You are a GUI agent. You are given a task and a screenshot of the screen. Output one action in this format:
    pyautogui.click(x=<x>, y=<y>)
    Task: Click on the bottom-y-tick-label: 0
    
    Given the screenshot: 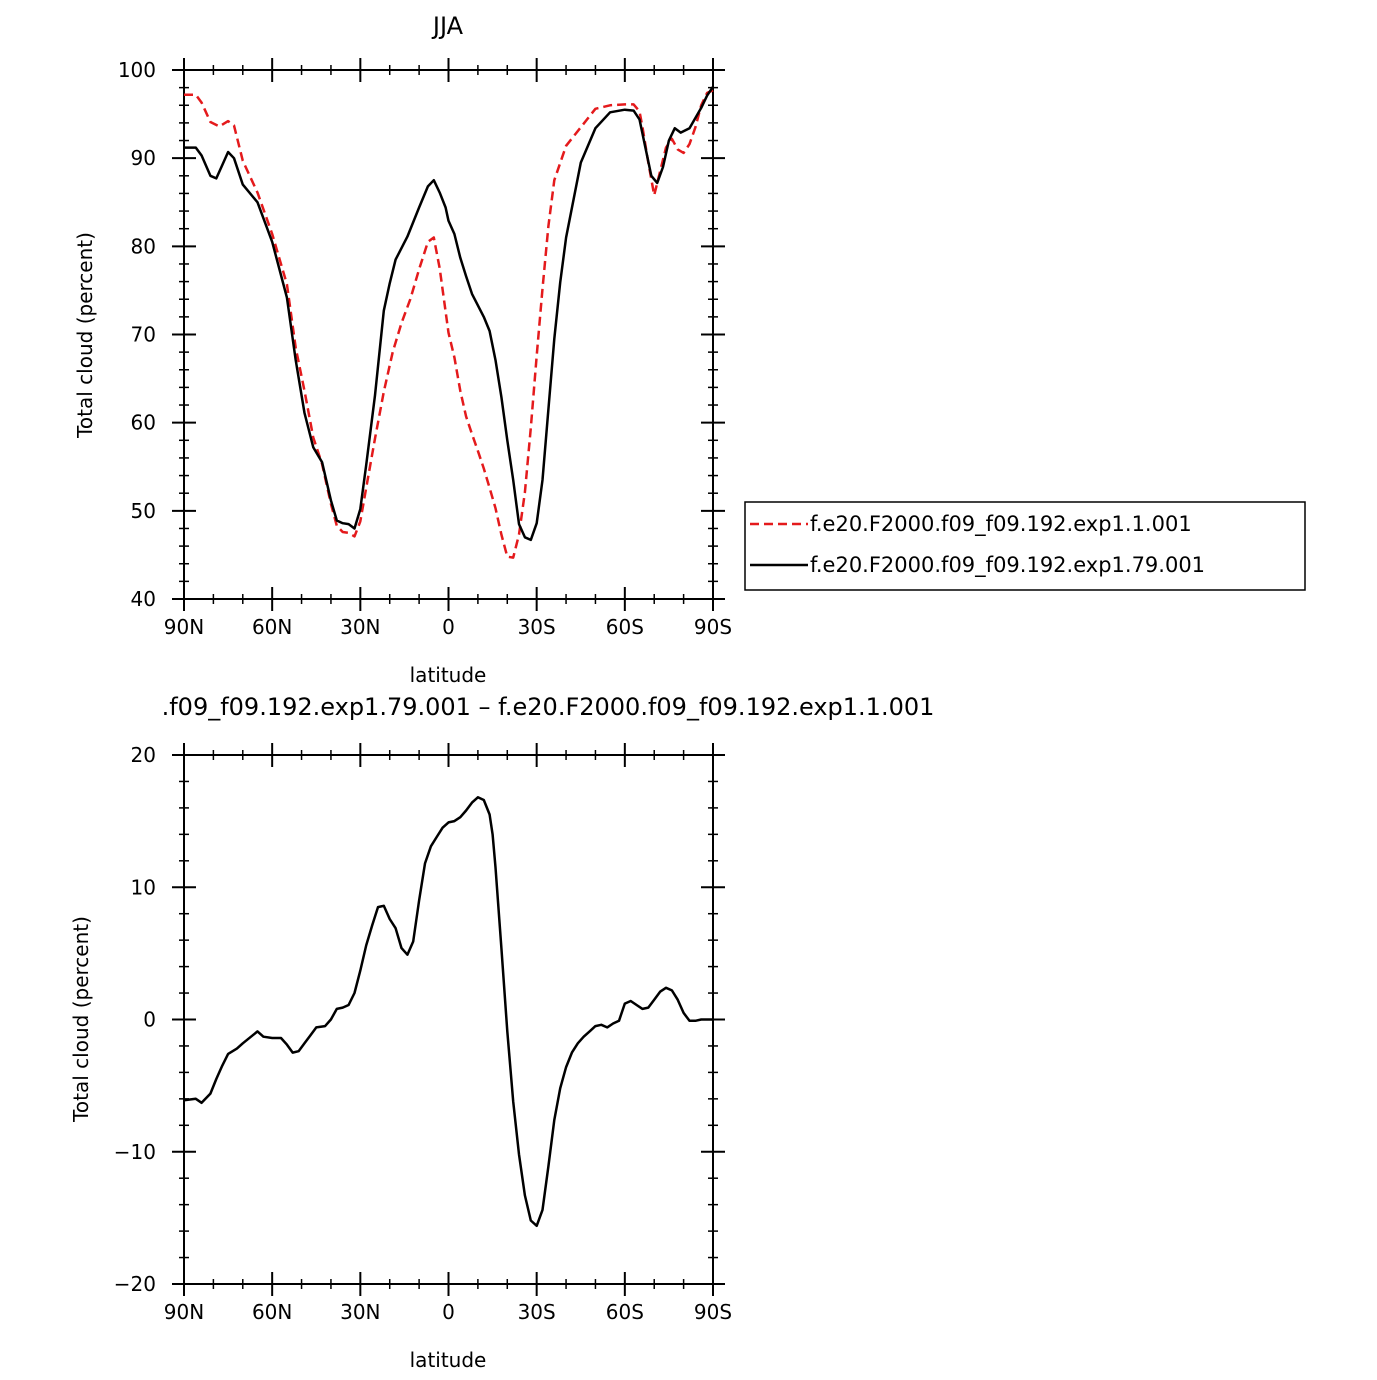 What is the action you would take?
    pyautogui.click(x=149, y=1020)
    